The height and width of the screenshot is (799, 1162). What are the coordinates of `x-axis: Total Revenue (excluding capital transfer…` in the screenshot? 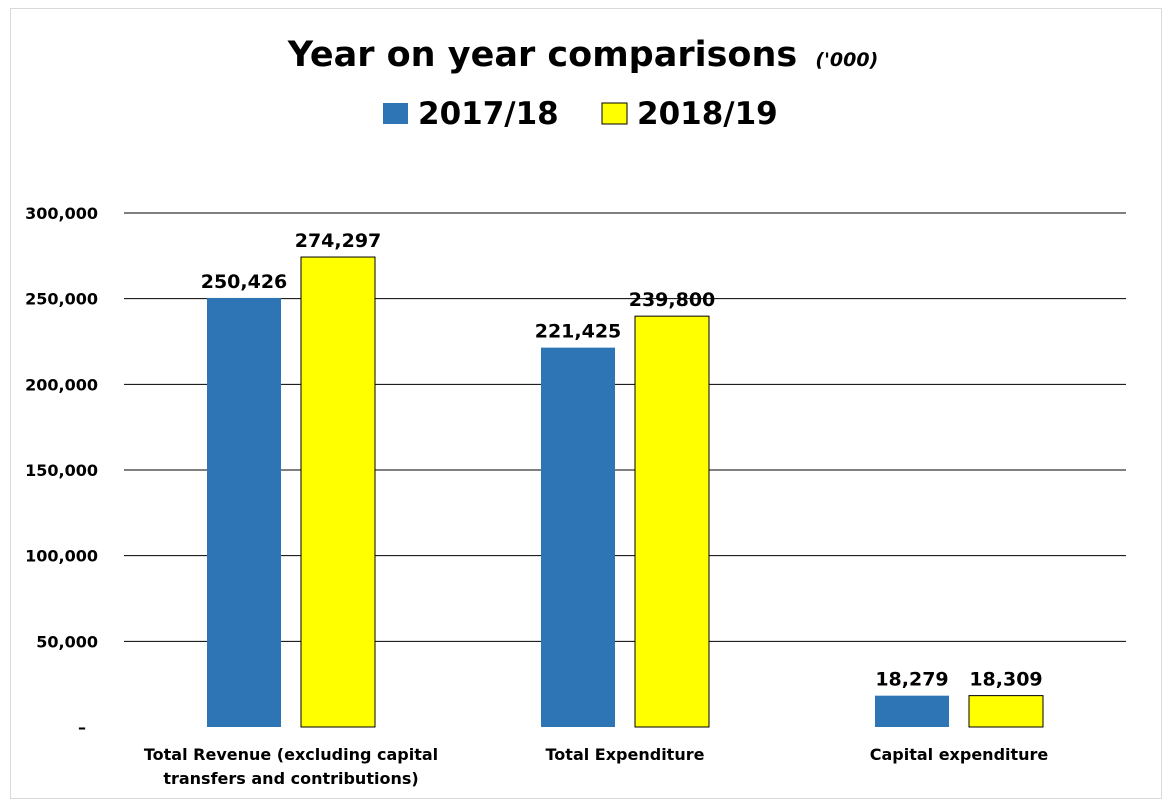 It's located at (596, 766).